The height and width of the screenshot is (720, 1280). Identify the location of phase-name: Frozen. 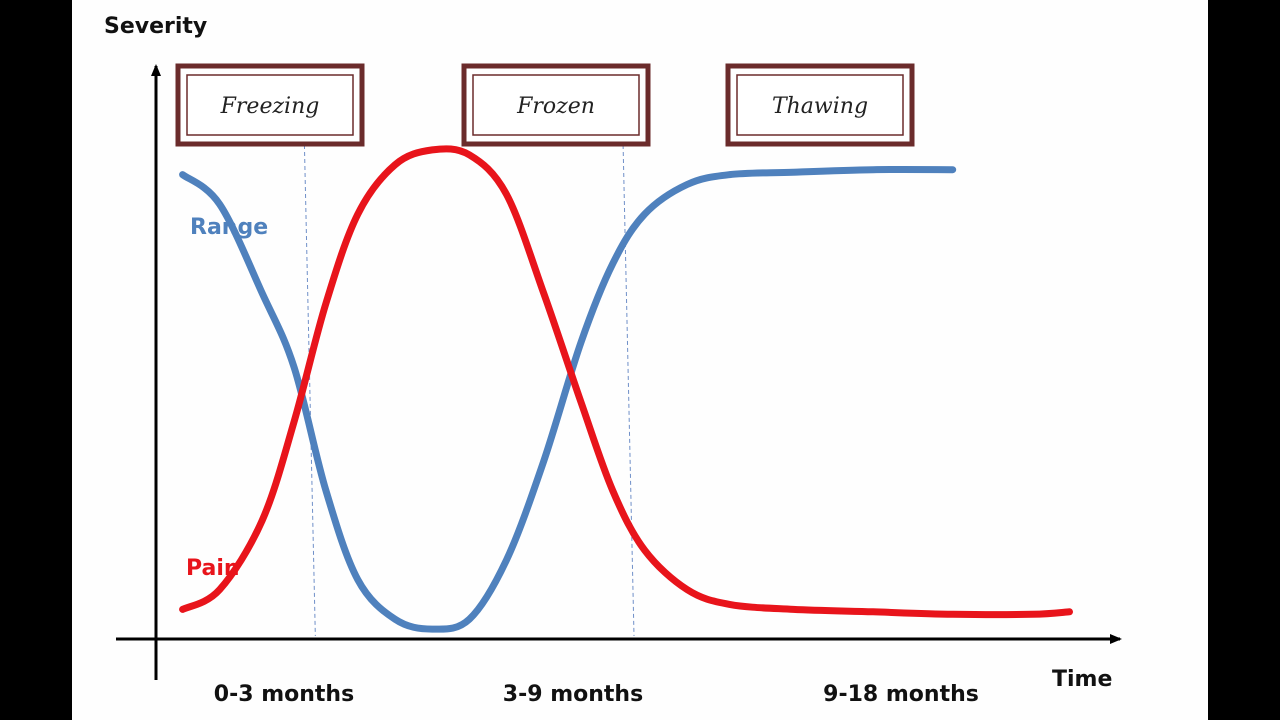
(555, 106).